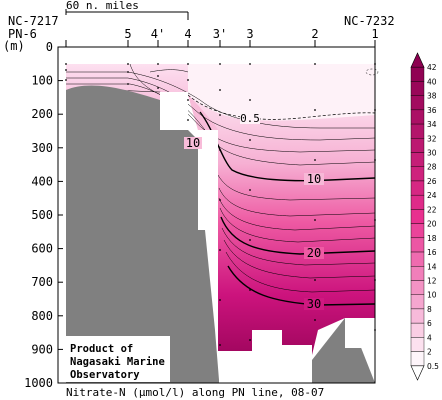  I want to click on station-label: 3, so click(249, 34).